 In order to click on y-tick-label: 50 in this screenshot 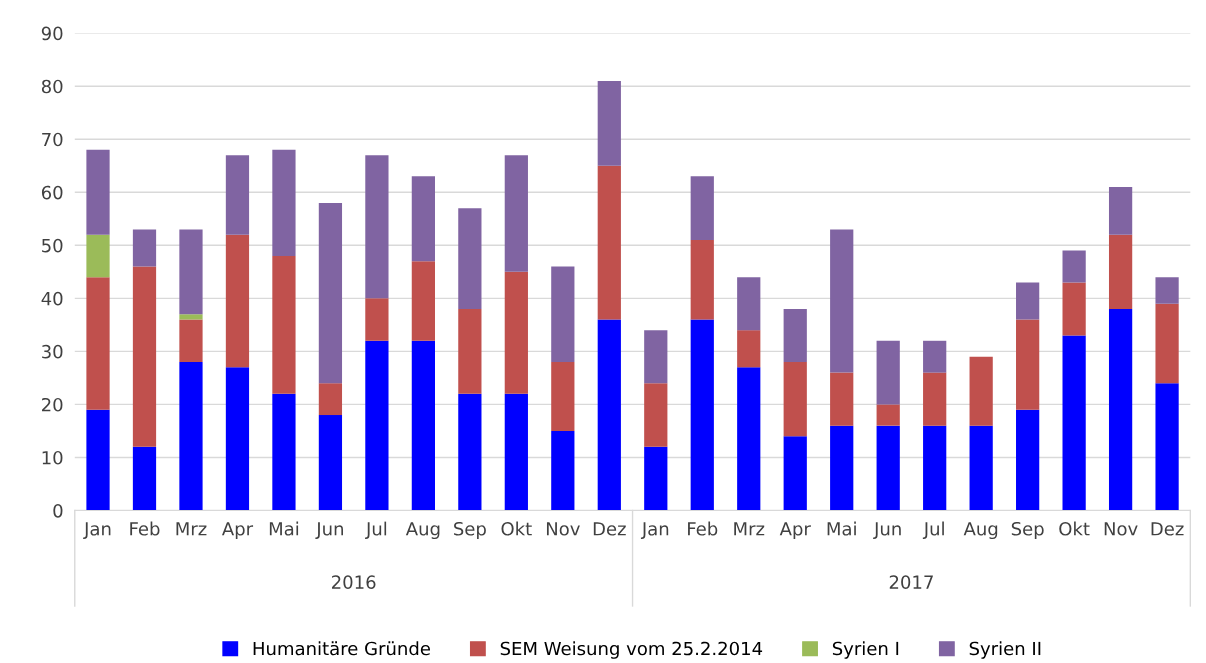, I will do `click(52, 245)`.